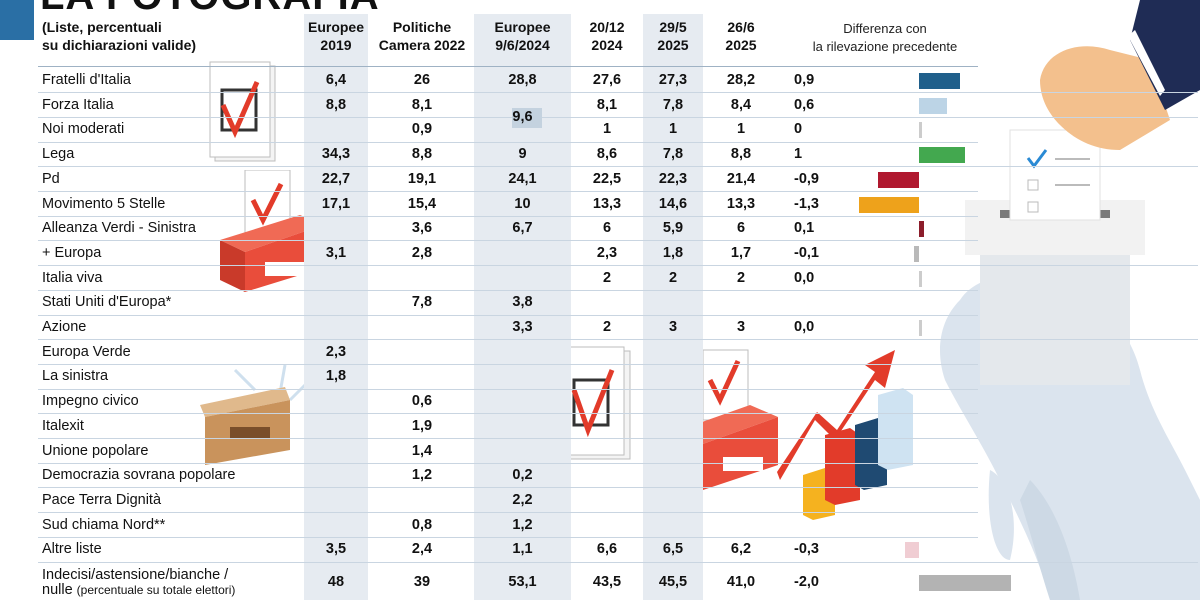 The width and height of the screenshot is (1200, 600). Describe the element at coordinates (335, 36) in the screenshot. I see `col-header-europee-2019: Europee 2019` at that location.